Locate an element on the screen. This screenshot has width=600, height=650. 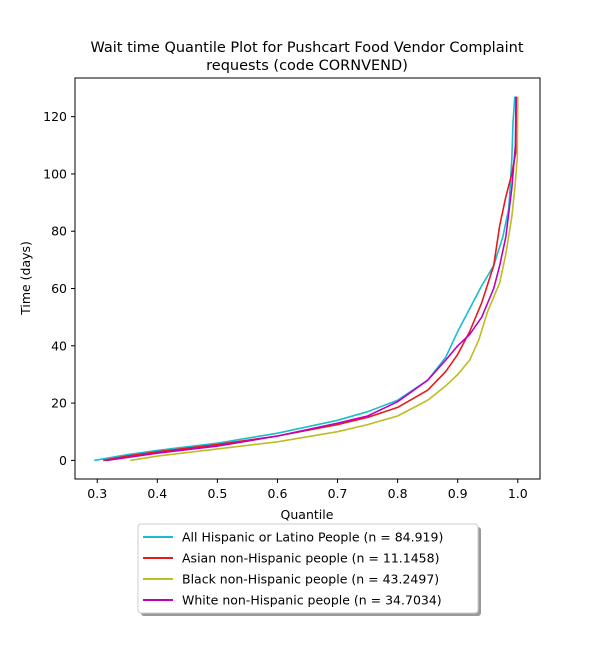
x-tick-label: 0.4 is located at coordinates (157, 493).